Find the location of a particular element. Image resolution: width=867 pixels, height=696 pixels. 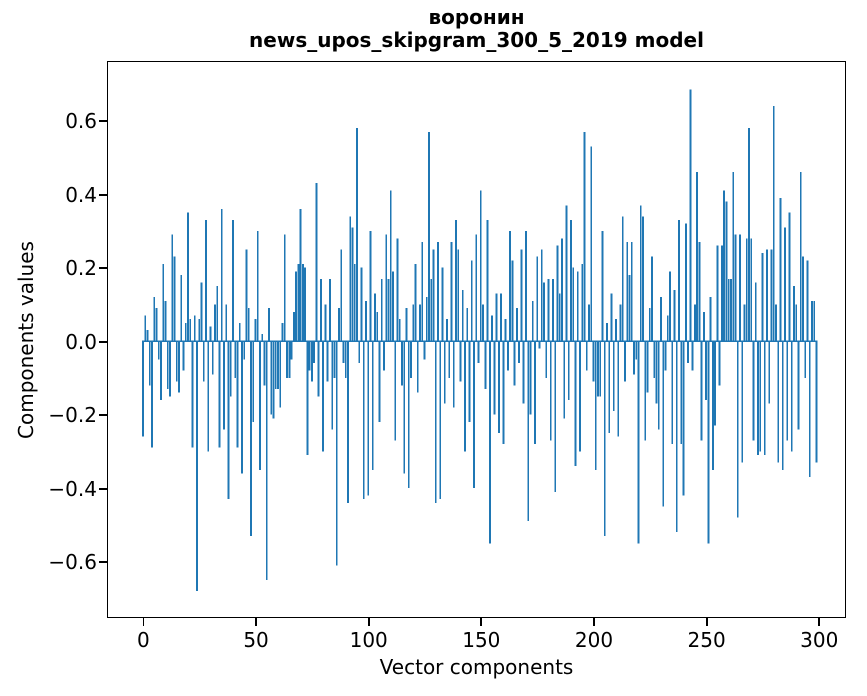

chart-title-word: воронин is located at coordinates (476, 17).